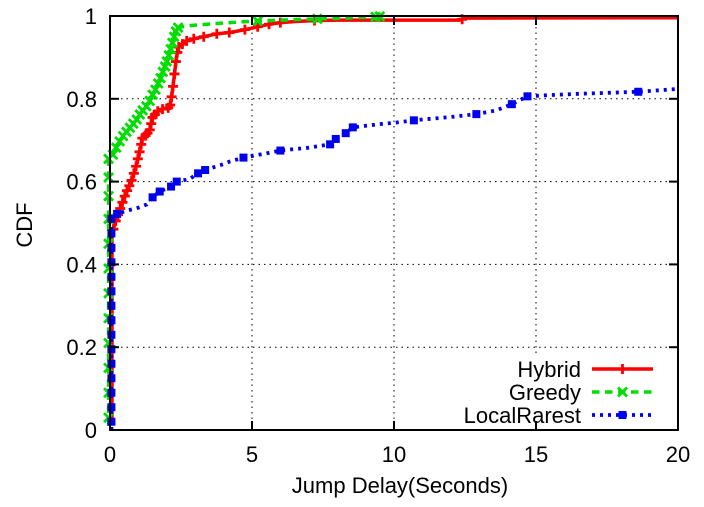 The height and width of the screenshot is (507, 704). I want to click on y-tick-label: 0.2, so click(81, 347).